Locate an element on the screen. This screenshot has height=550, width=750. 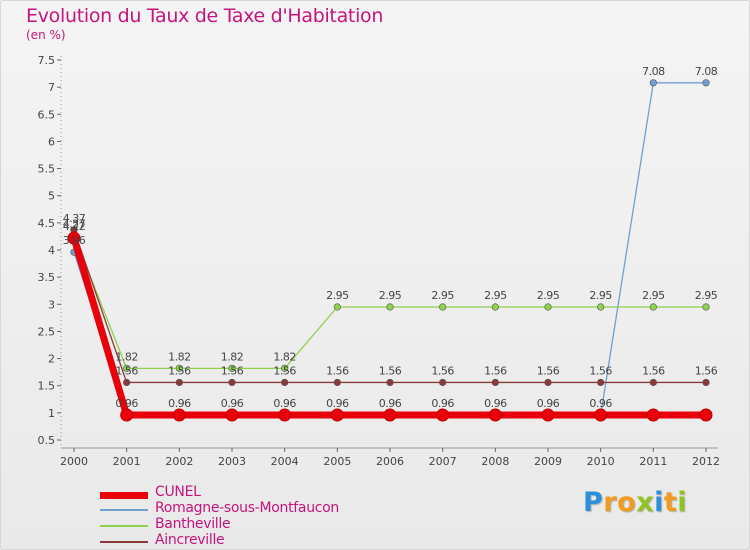
x-tick-label: 2000 is located at coordinates (74, 461).